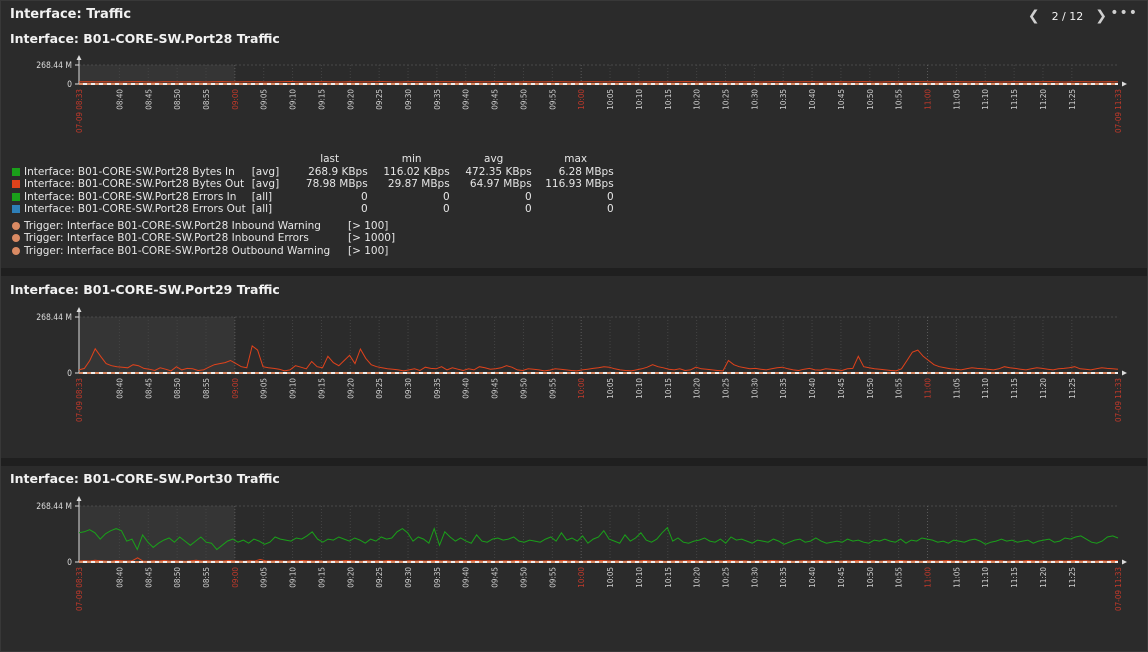 The image size is (1148, 652). I want to click on legend-header-min: min, so click(415, 159).